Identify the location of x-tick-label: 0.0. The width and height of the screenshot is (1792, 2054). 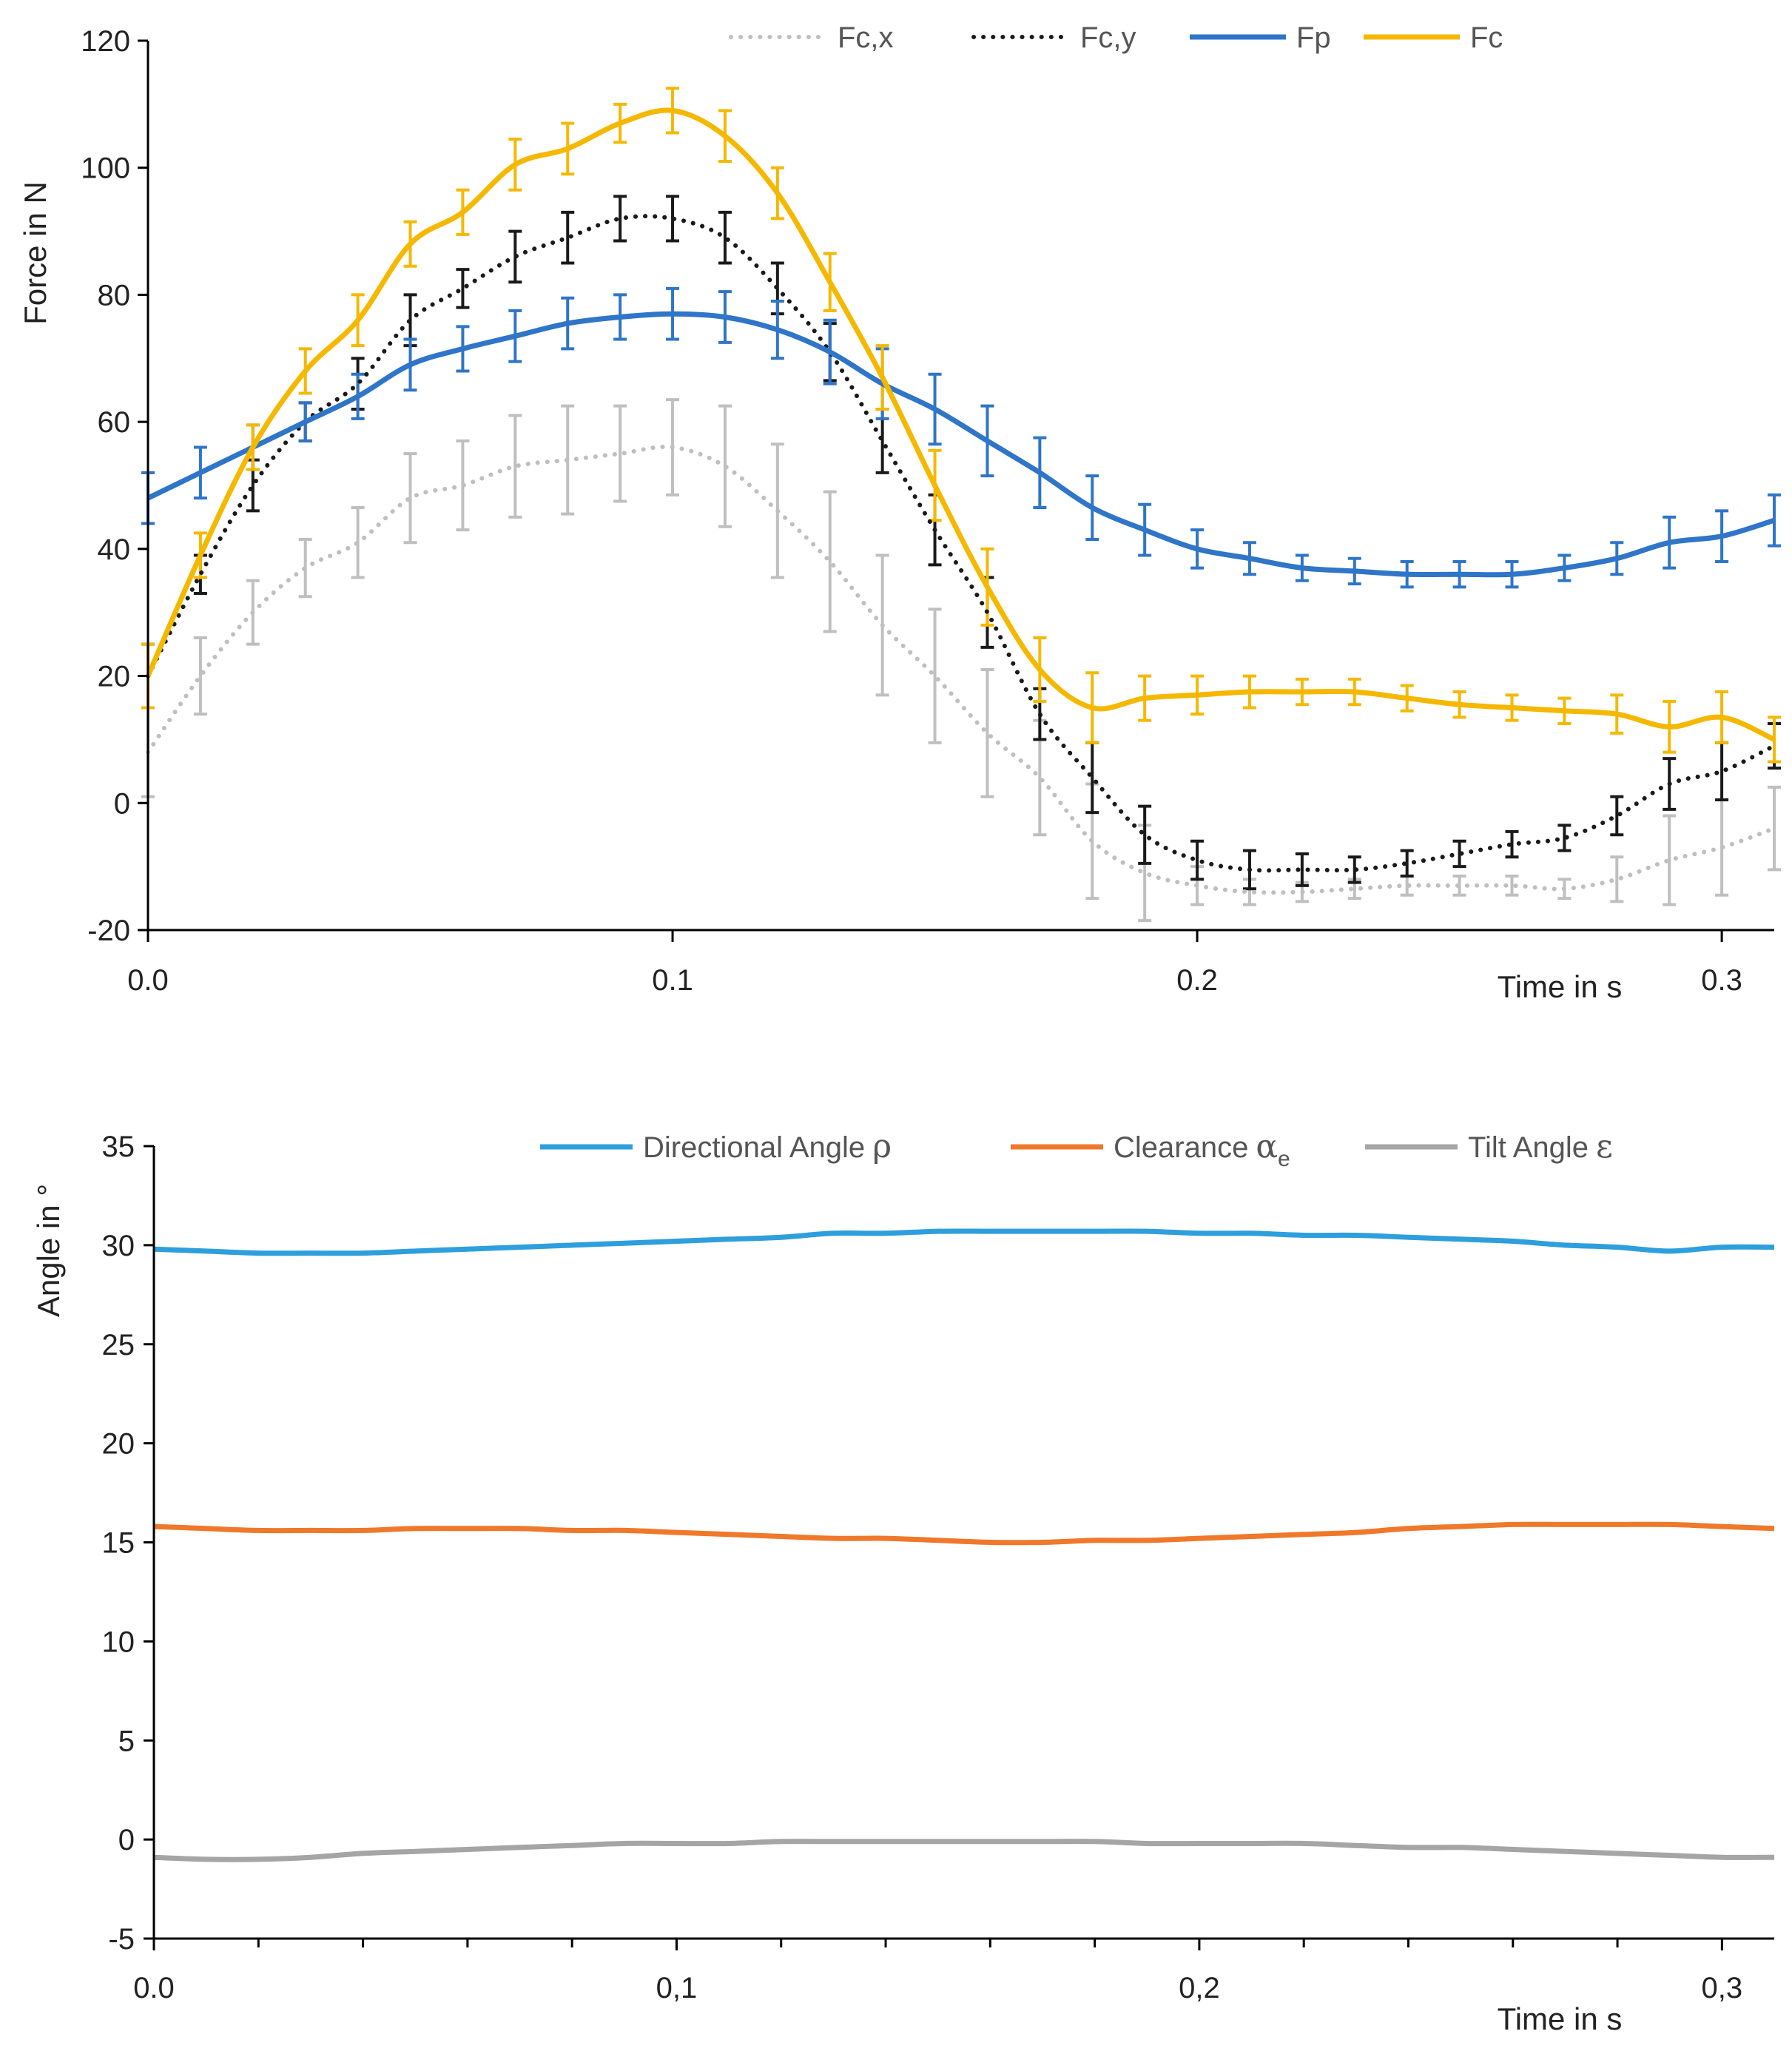
(148, 980).